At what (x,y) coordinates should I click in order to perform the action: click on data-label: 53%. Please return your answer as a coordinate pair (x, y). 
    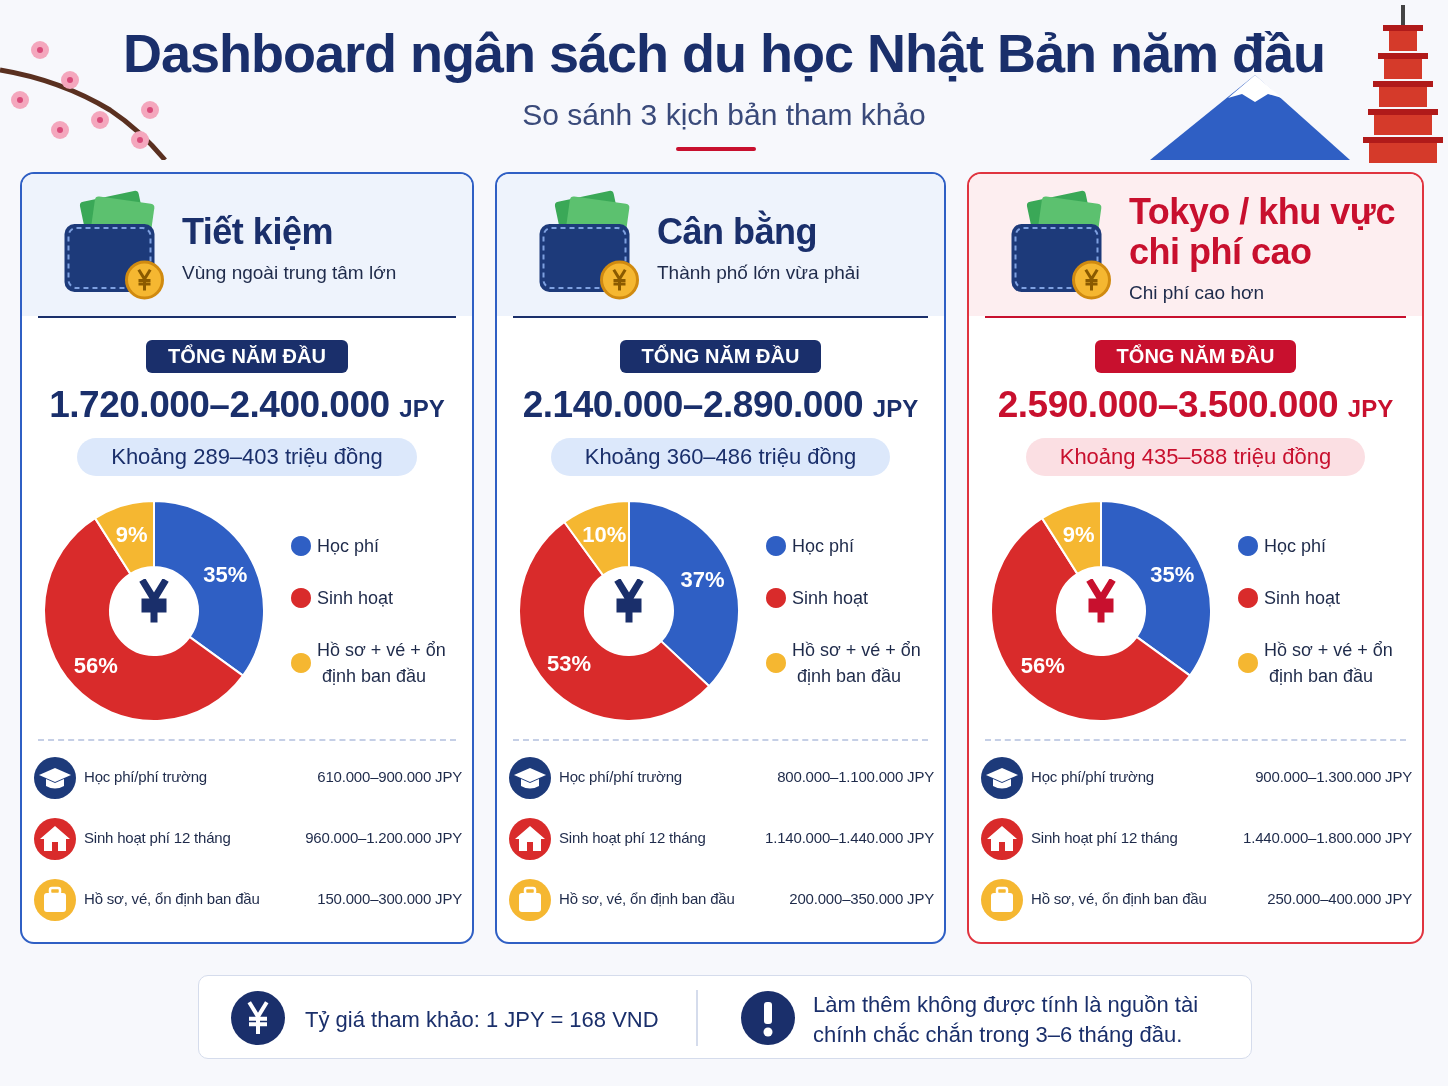
    Looking at the image, I should click on (569, 664).